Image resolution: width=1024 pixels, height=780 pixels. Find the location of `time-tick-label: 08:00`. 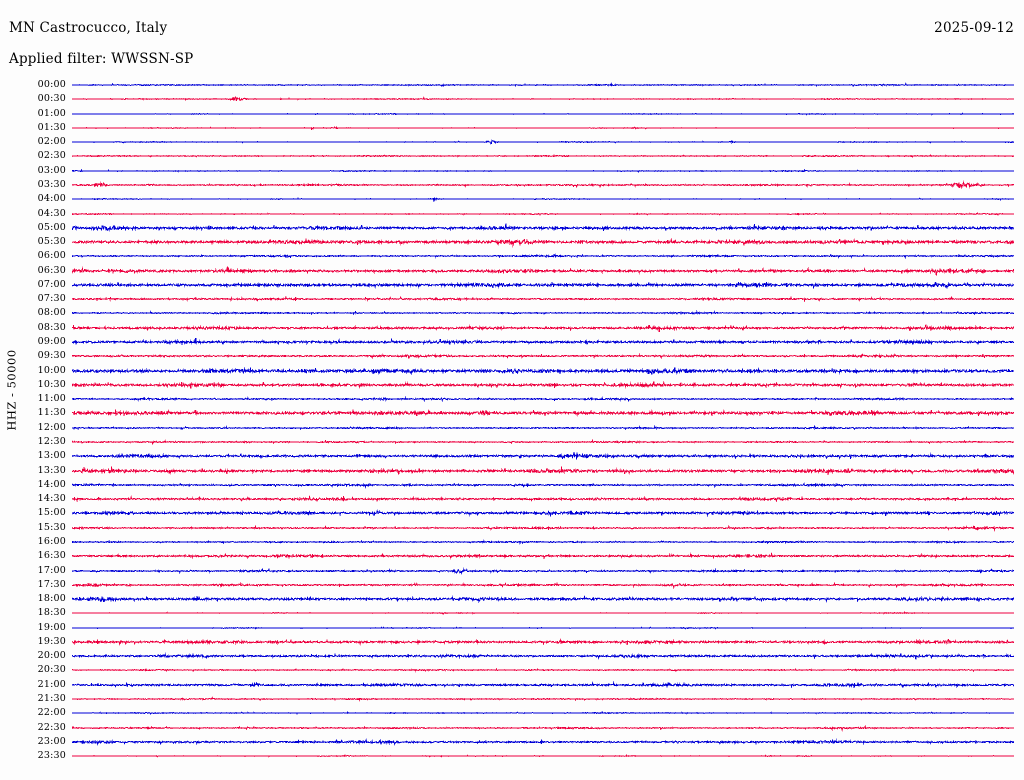

time-tick-label: 08:00 is located at coordinates (51, 313).